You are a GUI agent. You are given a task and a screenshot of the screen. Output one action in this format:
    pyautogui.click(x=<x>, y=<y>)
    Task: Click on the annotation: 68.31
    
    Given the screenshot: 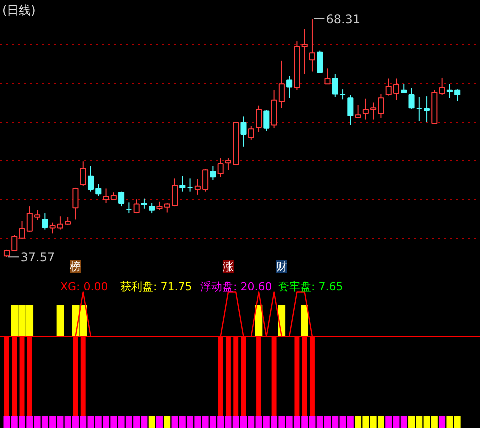 What is the action you would take?
    pyautogui.click(x=343, y=19)
    